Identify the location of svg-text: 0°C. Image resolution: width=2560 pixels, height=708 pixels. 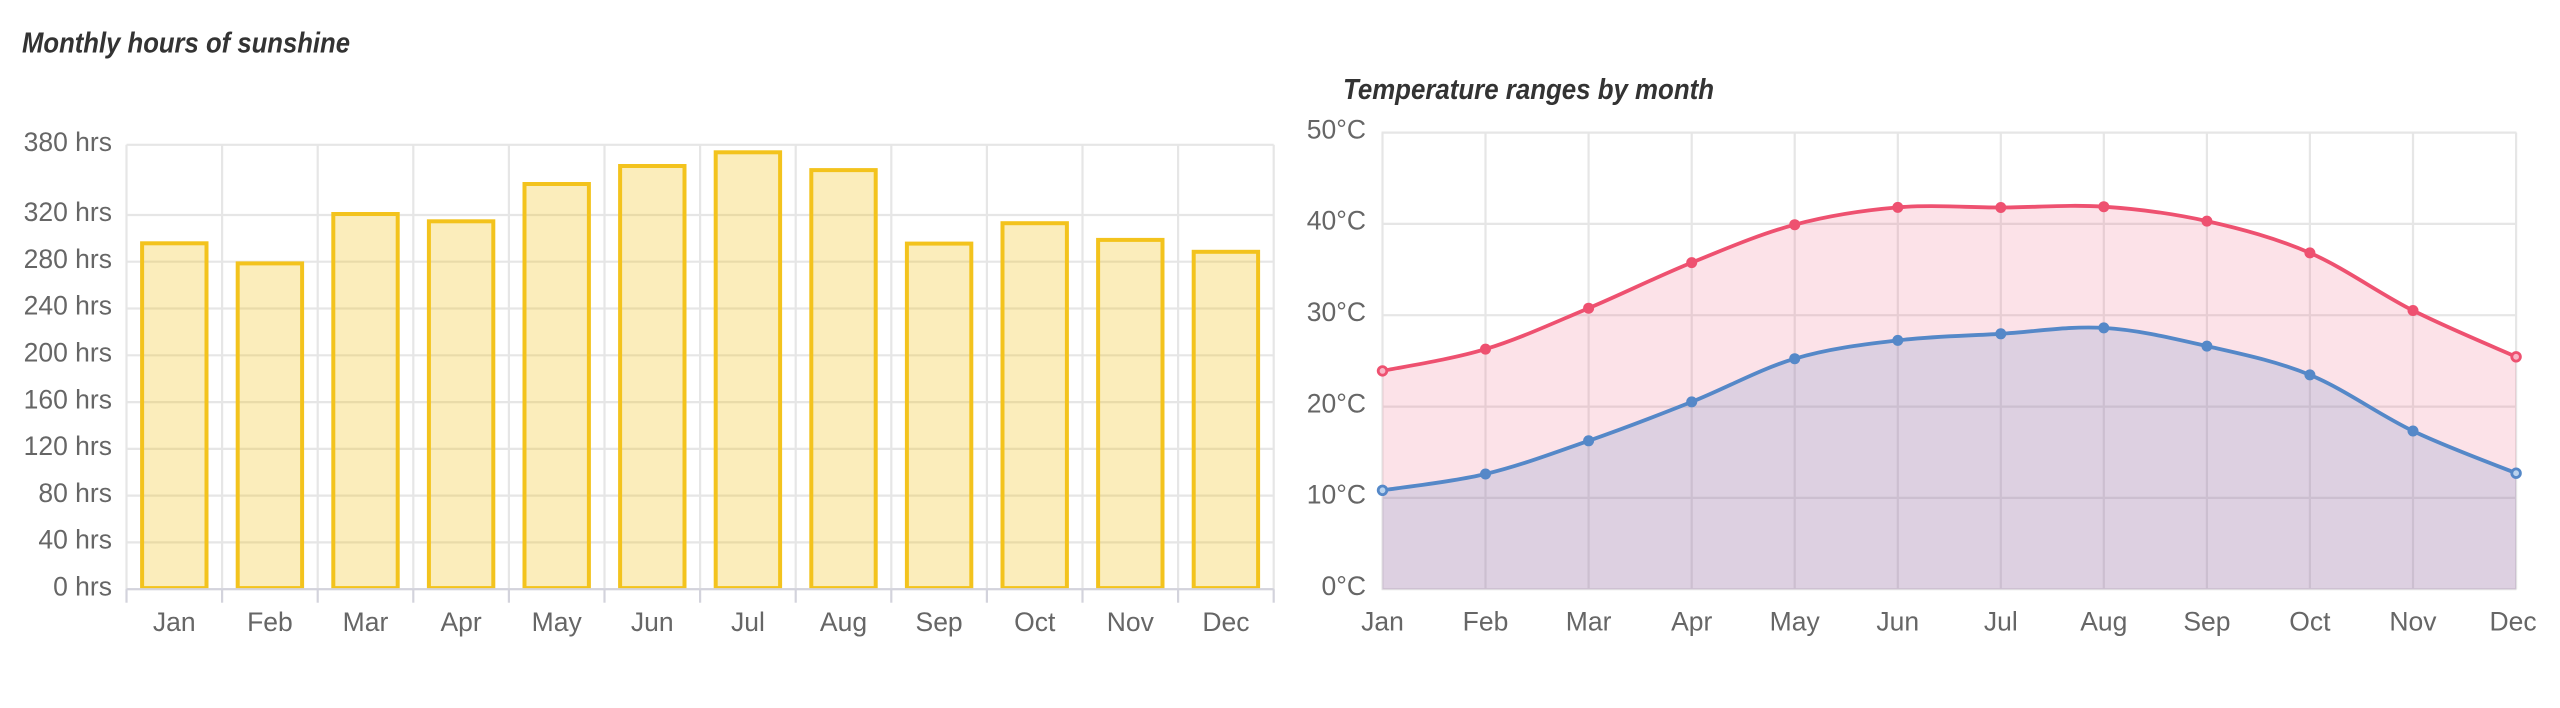
(1344, 586).